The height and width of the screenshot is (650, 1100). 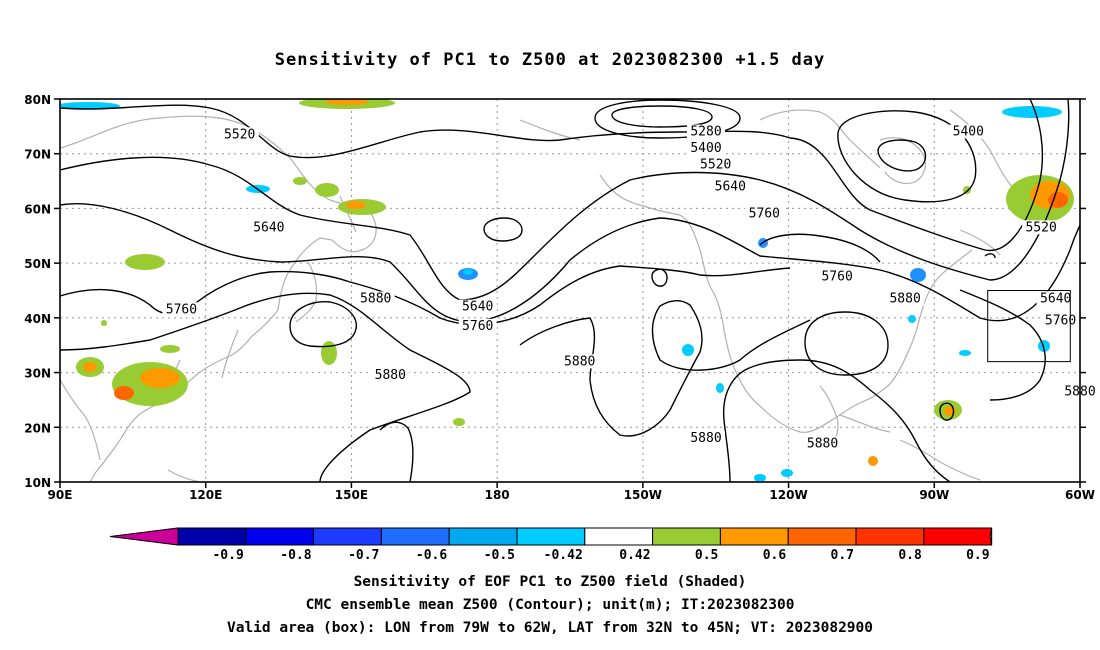 What do you see at coordinates (37, 428) in the screenshot?
I see `lat-tick-label: 20N` at bounding box center [37, 428].